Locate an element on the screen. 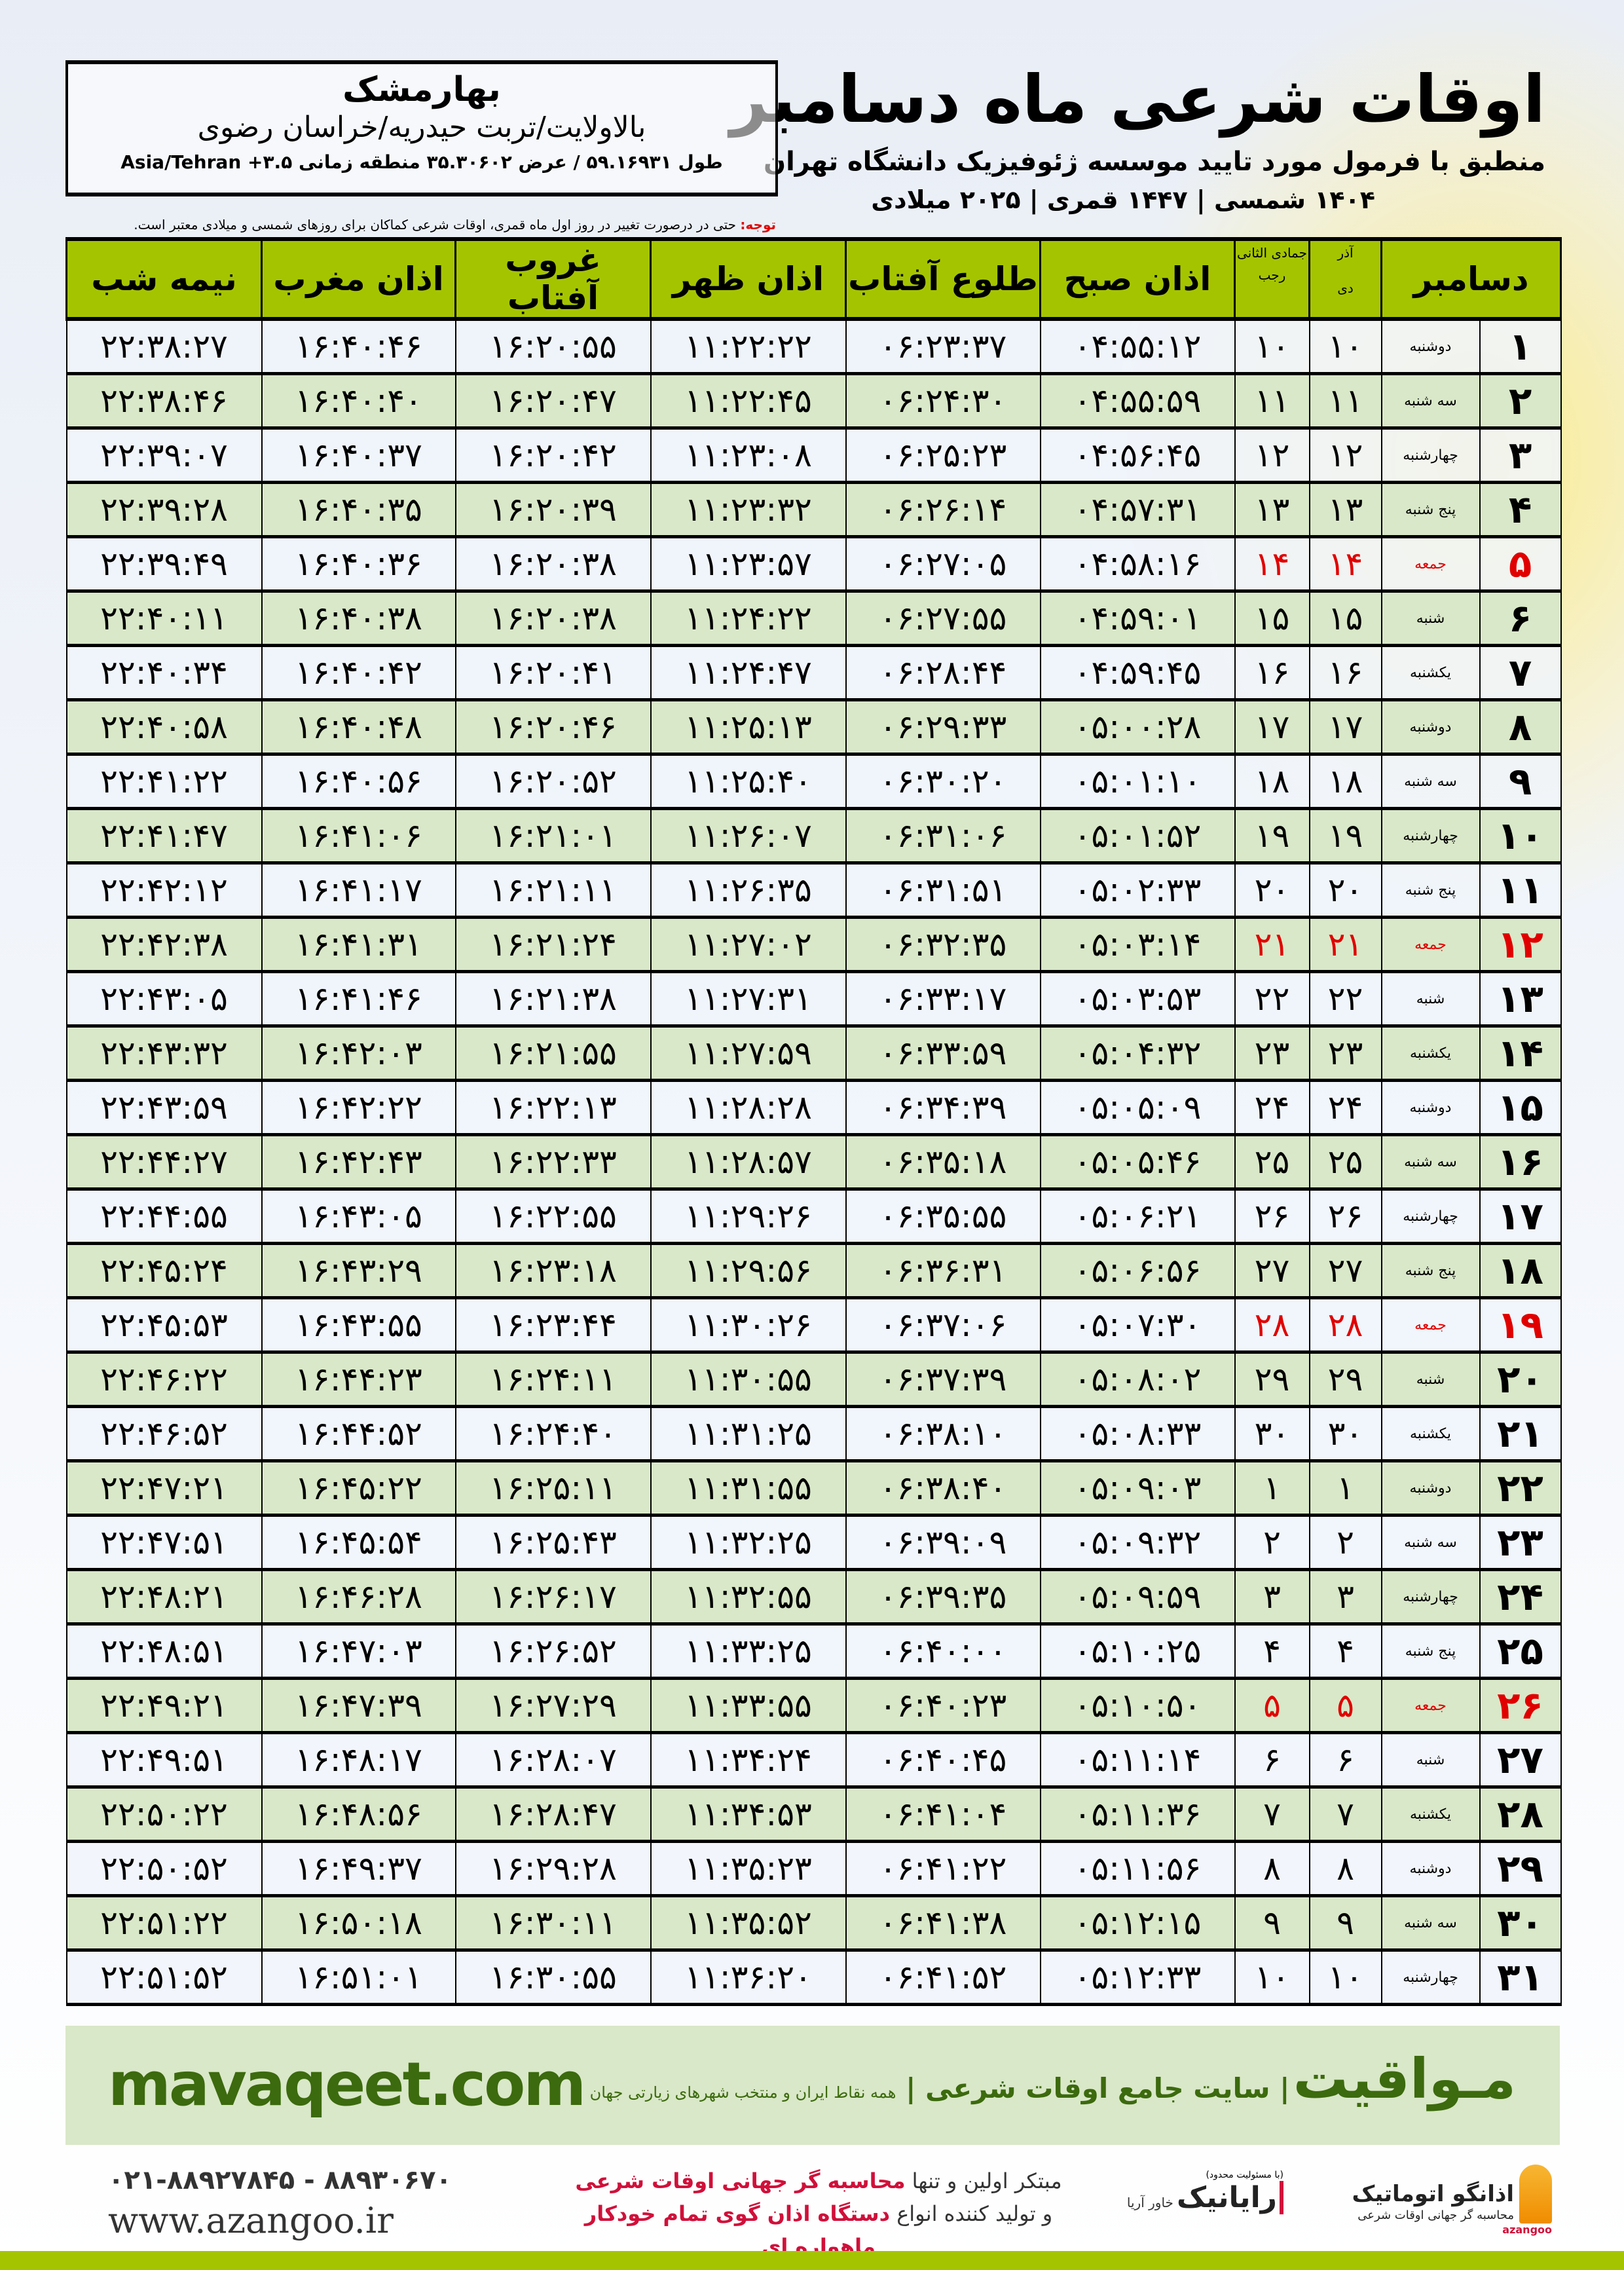 The width and height of the screenshot is (1624, 2270). dhuhr-time: ۱۱:۲۲:۴۵ is located at coordinates (748, 401).